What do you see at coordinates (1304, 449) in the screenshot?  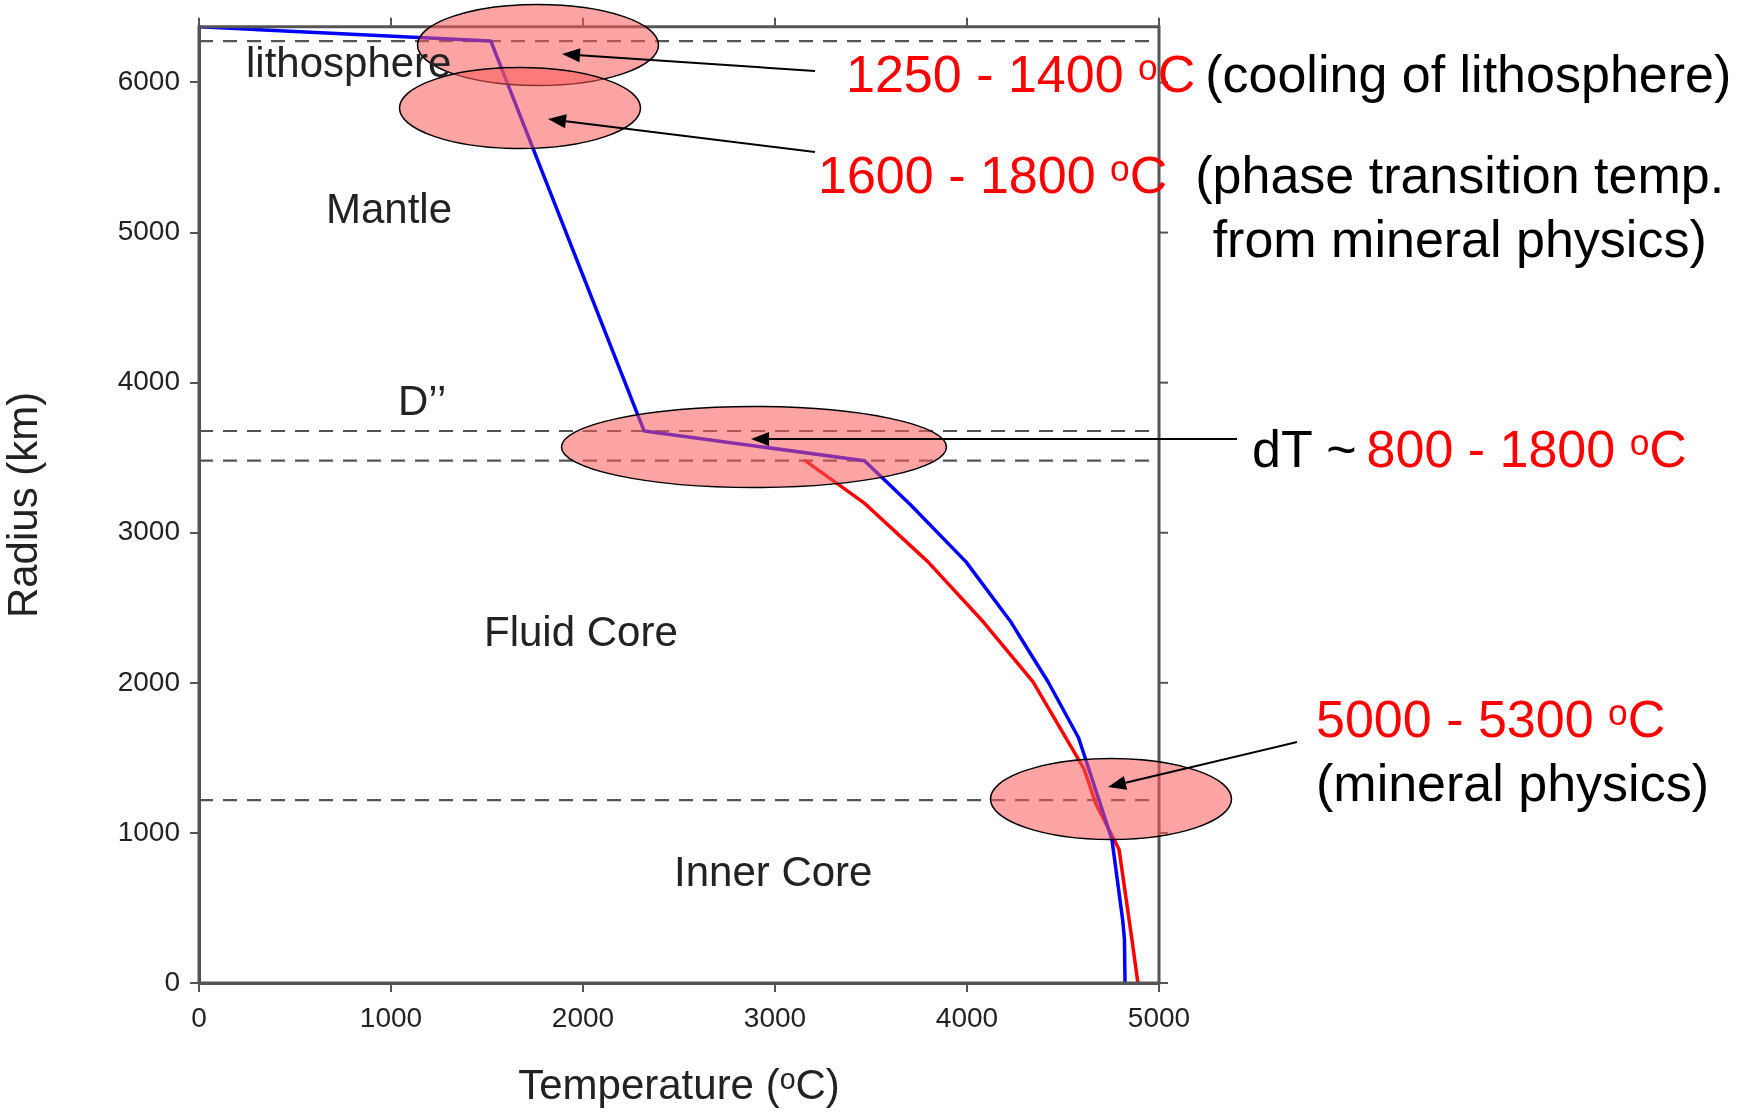 I see `text: dT ~` at bounding box center [1304, 449].